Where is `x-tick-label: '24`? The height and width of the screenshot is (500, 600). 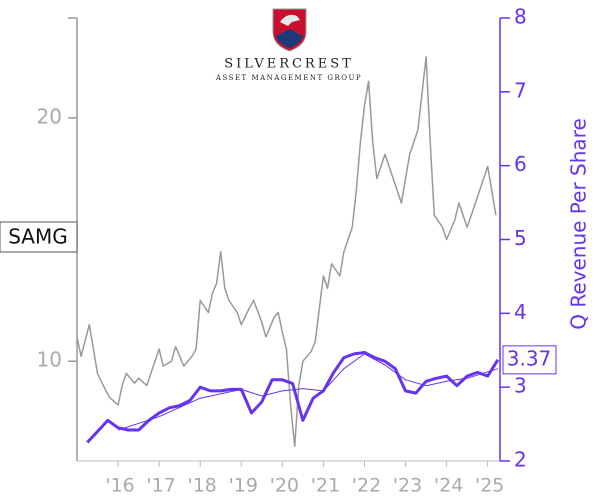
x-tick-label: '24 is located at coordinates (448, 486).